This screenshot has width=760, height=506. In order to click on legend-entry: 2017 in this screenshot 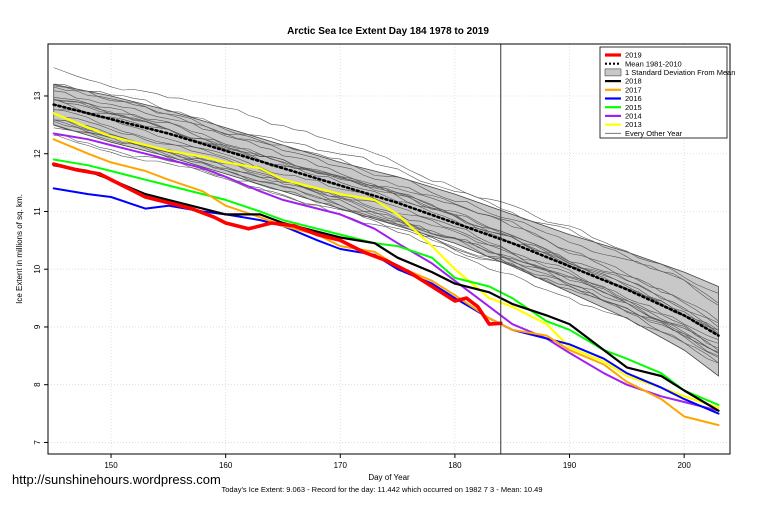, I will do `click(633, 89)`.